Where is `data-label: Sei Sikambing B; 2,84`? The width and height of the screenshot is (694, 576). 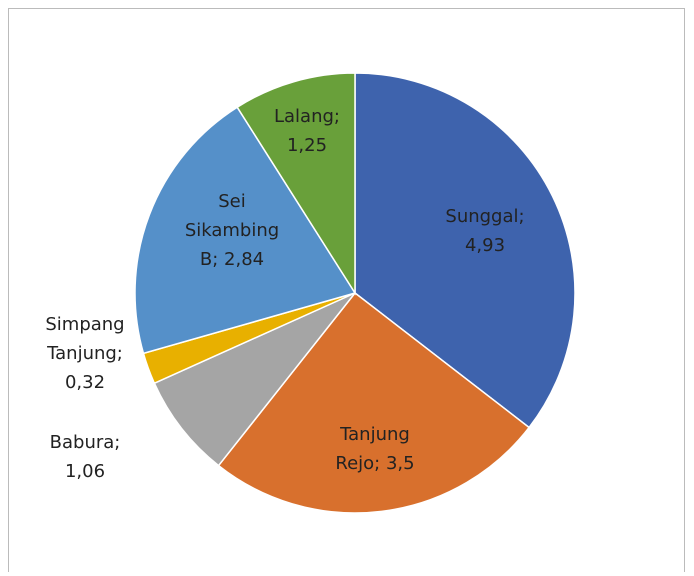
data-label: Sei Sikambing B; 2,84 is located at coordinates (232, 230).